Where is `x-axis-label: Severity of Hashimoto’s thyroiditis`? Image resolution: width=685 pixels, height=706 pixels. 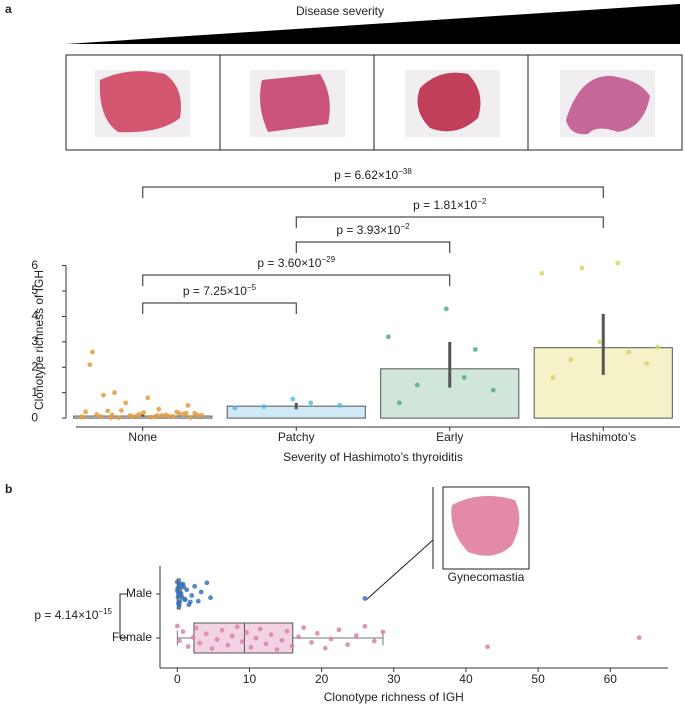
x-axis-label: Severity of Hashimoto’s thyroiditis is located at coordinates (373, 457).